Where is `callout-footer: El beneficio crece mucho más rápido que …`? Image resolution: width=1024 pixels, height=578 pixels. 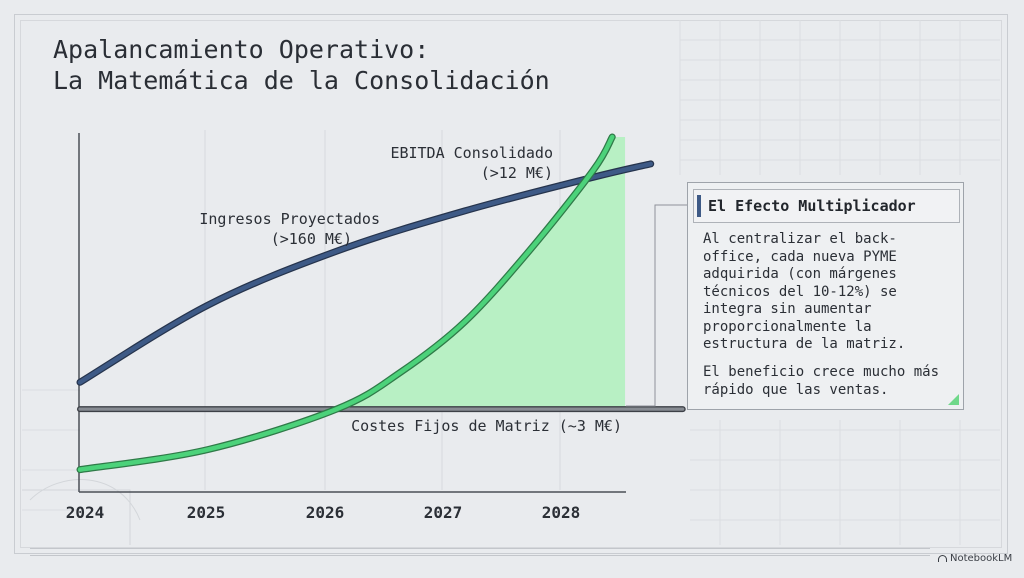 callout-footer: El beneficio crece mucho más rápido que … is located at coordinates (821, 381).